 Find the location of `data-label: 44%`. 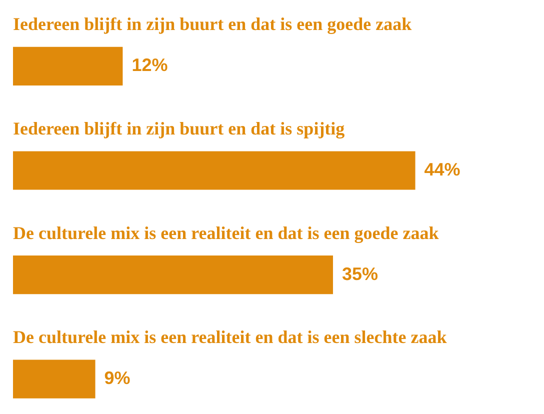

data-label: 44% is located at coordinates (442, 170).